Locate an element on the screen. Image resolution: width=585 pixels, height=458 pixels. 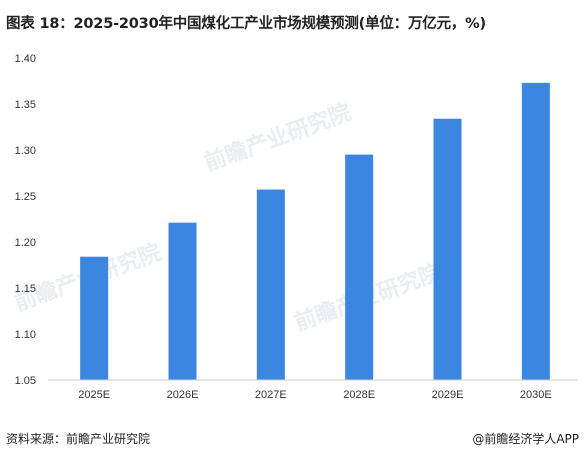
bar-2027E is located at coordinates (270, 284).